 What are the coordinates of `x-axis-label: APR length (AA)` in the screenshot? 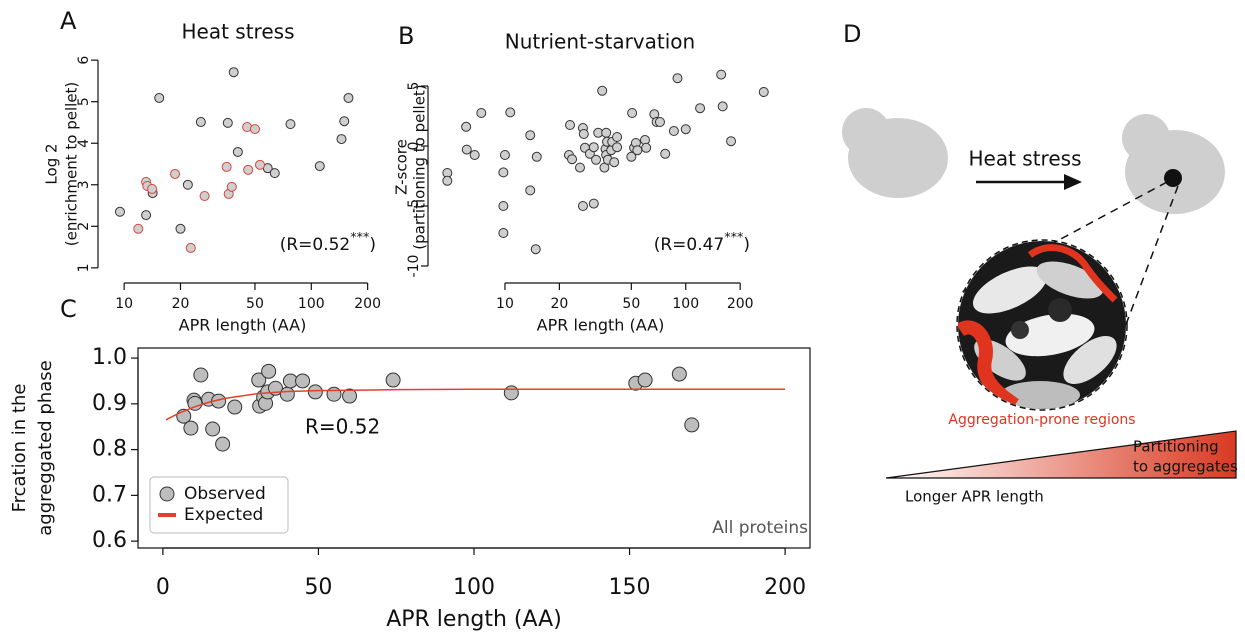 It's located at (243, 325).